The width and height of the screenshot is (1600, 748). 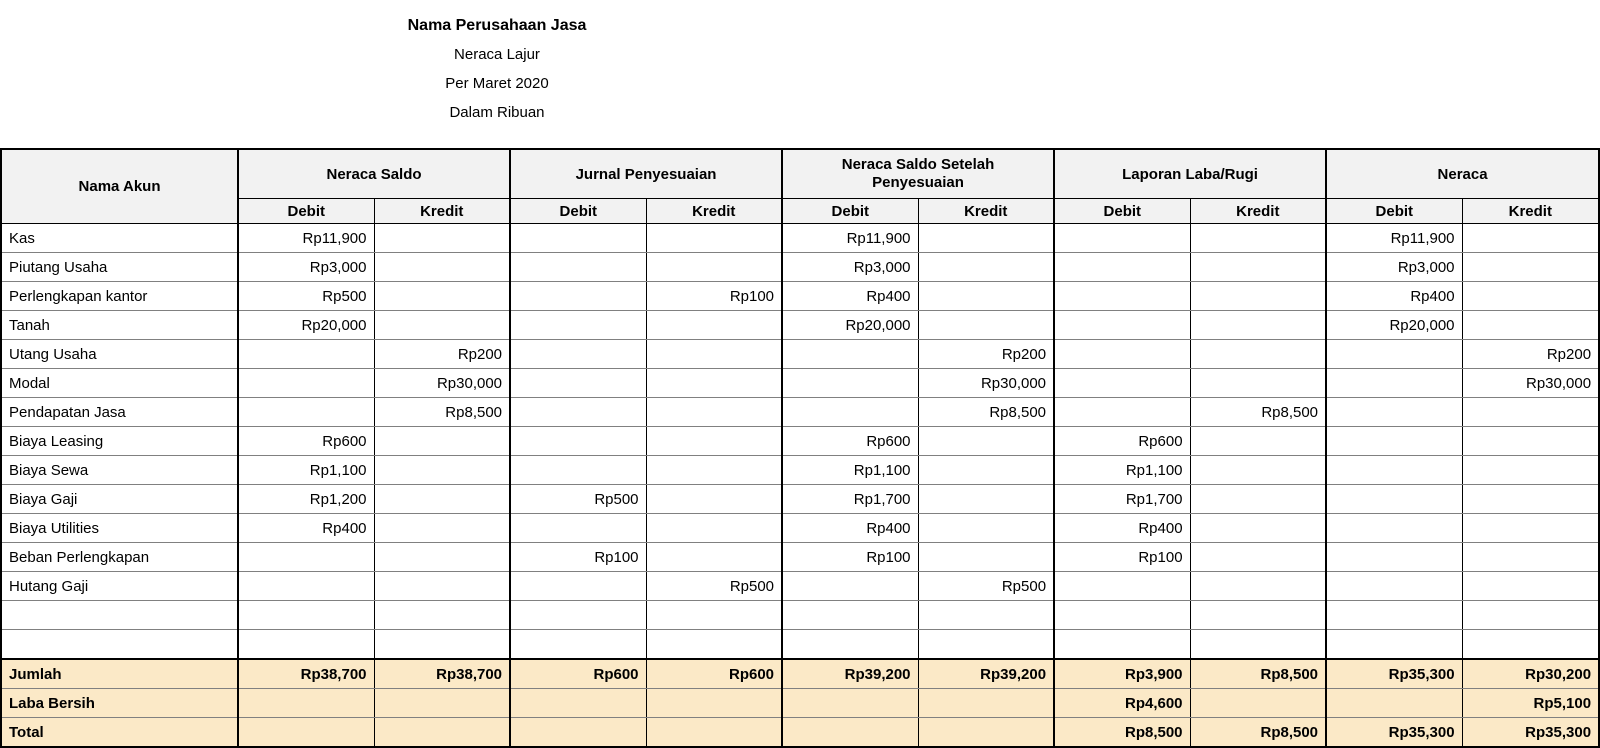 What do you see at coordinates (119, 296) in the screenshot?
I see `account-name-cell: Perlengkapan kantor` at bounding box center [119, 296].